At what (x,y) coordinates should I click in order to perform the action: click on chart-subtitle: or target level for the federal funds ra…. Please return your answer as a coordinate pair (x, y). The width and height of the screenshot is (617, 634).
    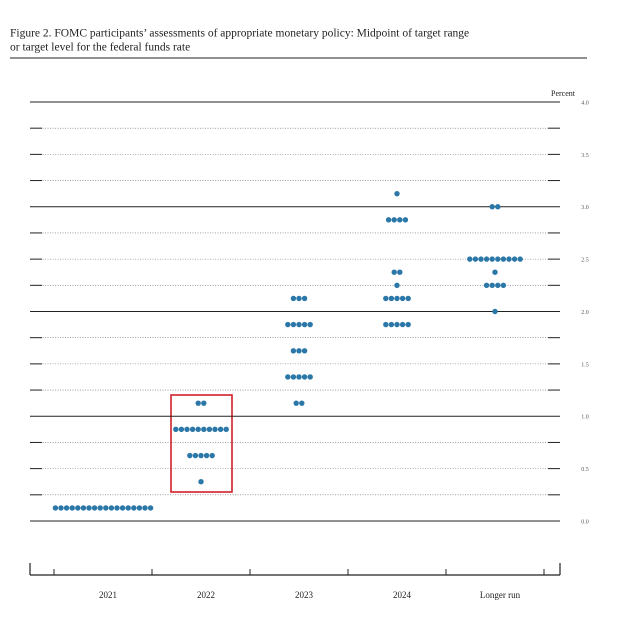
    Looking at the image, I should click on (100, 48).